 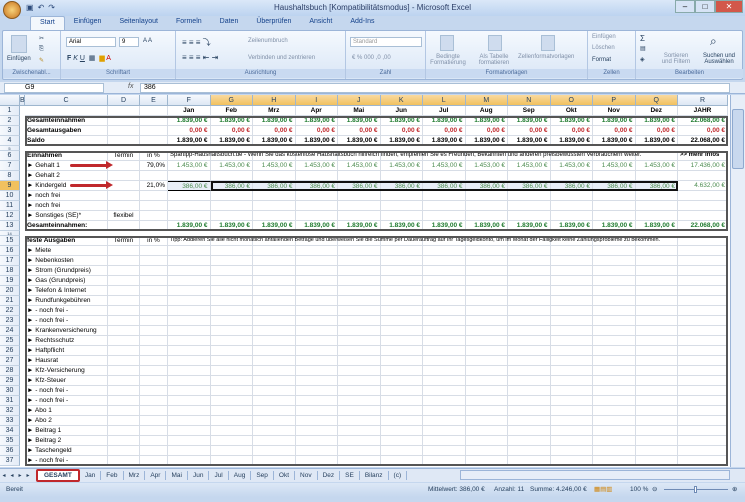 I want to click on row-header: 34, so click(x=10, y=431).